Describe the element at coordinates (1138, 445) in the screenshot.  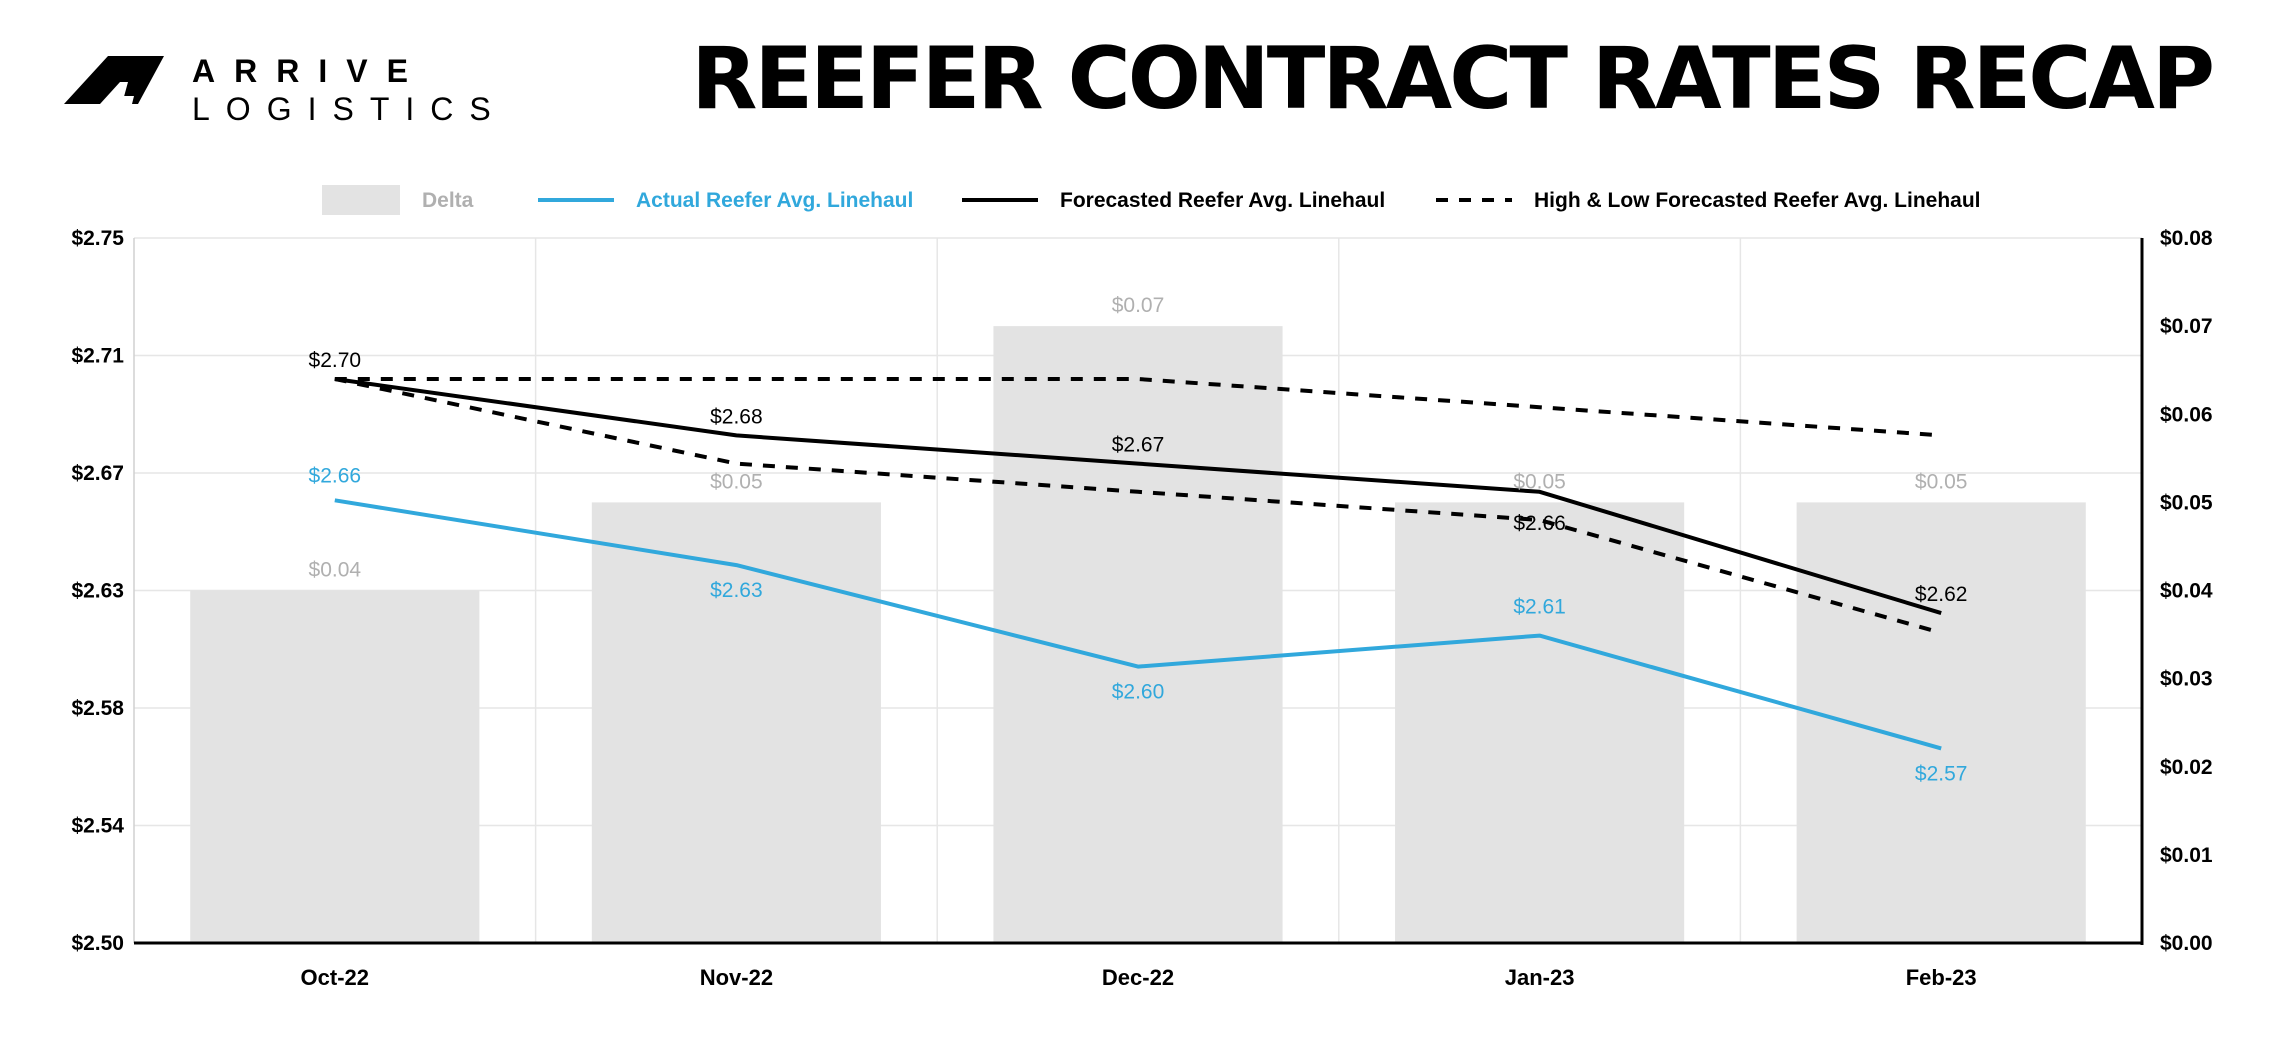
I see `forecast-data-label: $2.67` at that location.